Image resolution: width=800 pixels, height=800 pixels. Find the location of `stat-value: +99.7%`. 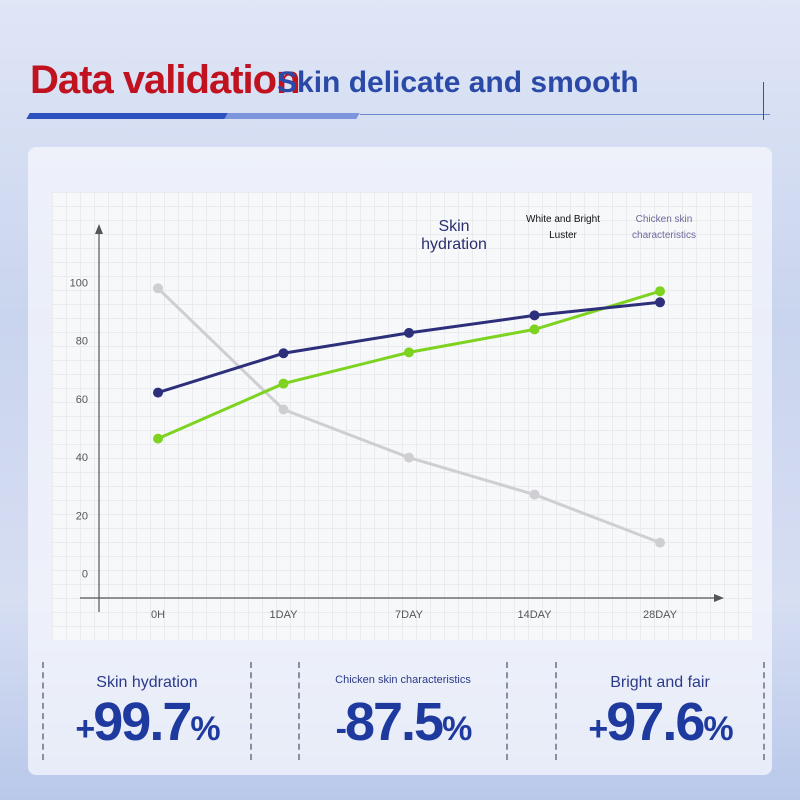

stat-value: +99.7% is located at coordinates (147, 725).